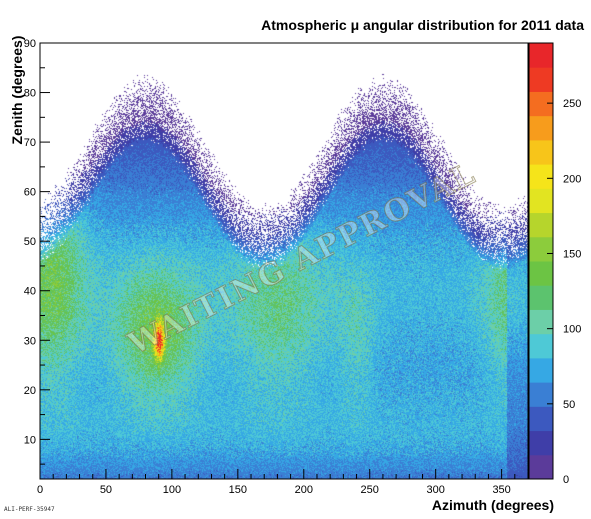 This screenshot has height=519, width=591. Describe the element at coordinates (29, 509) in the screenshot. I see `footer-code: ALI-PERF-35947` at that location.